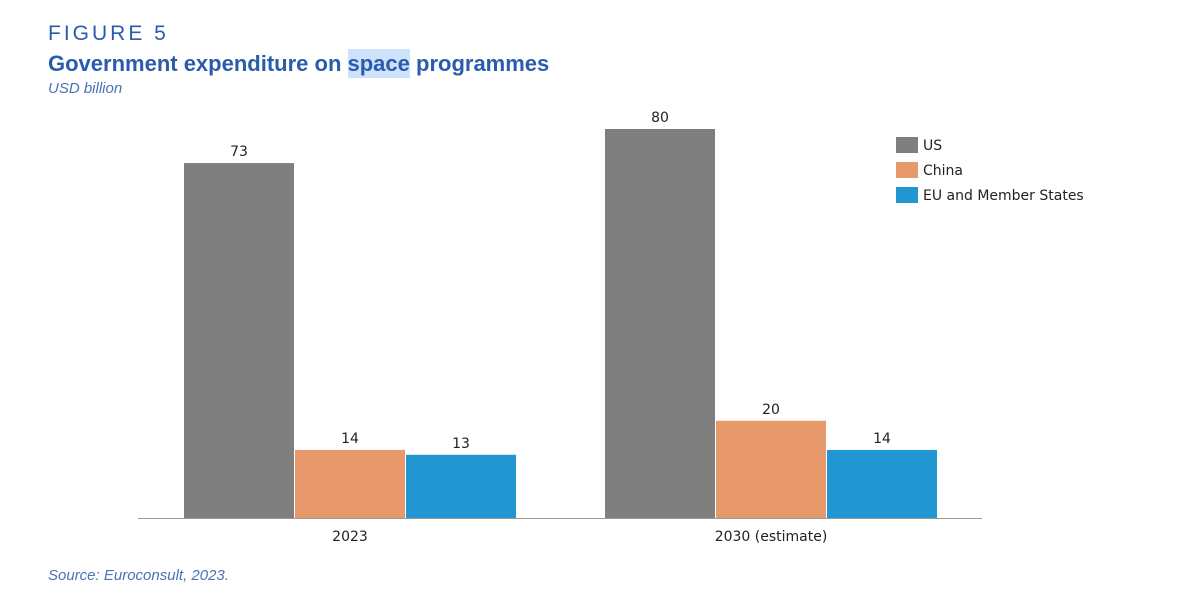  What do you see at coordinates (461, 486) in the screenshot?
I see `bar-eu-and-member-states-2023` at bounding box center [461, 486].